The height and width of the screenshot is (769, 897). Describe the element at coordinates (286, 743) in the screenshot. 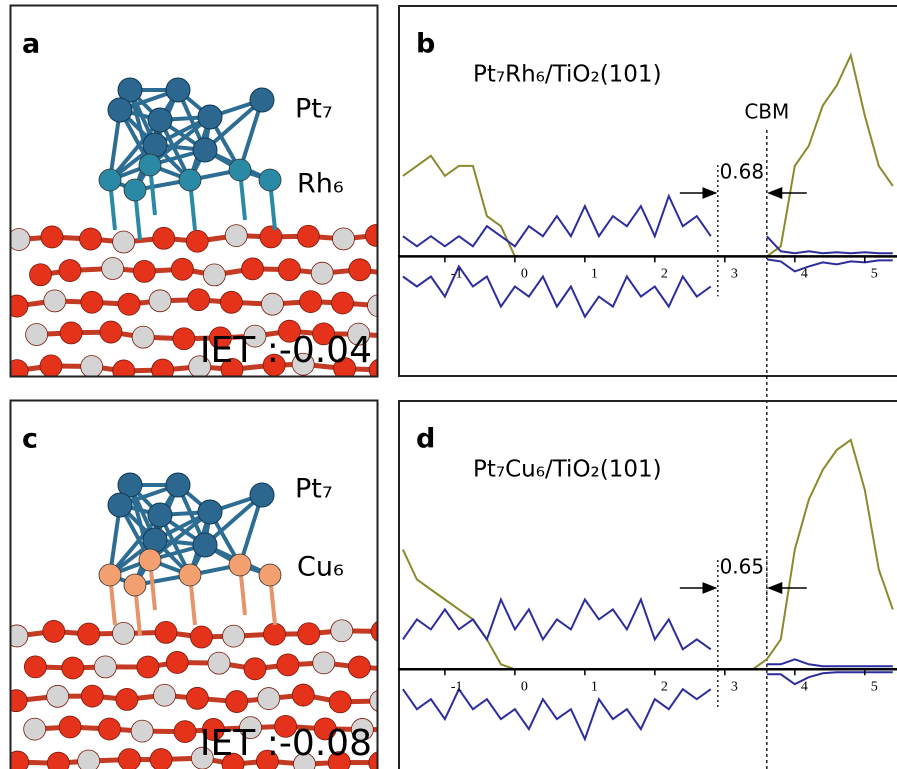

I see `iet-label: IET :-0.08` at that location.